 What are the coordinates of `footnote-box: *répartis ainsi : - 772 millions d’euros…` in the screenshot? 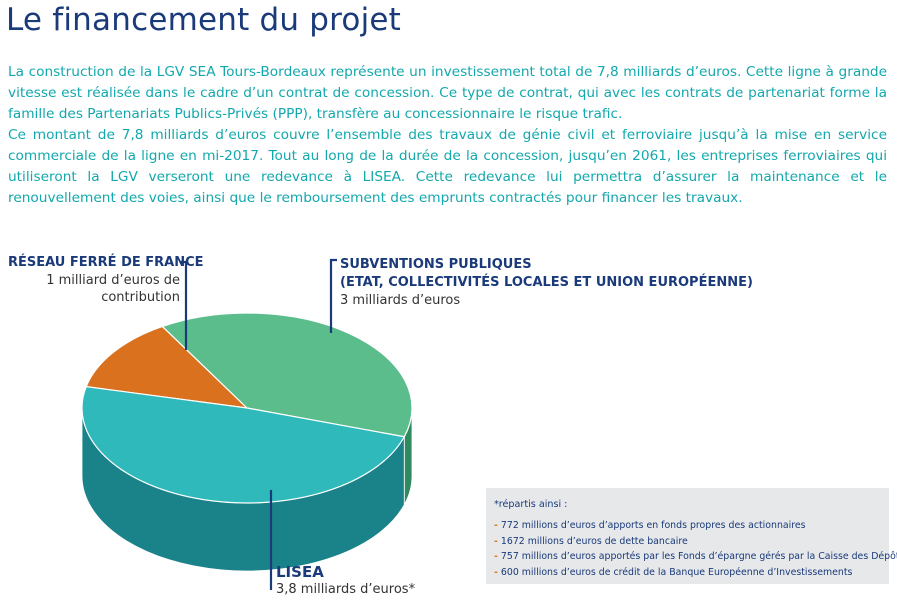 It's located at (691, 536).